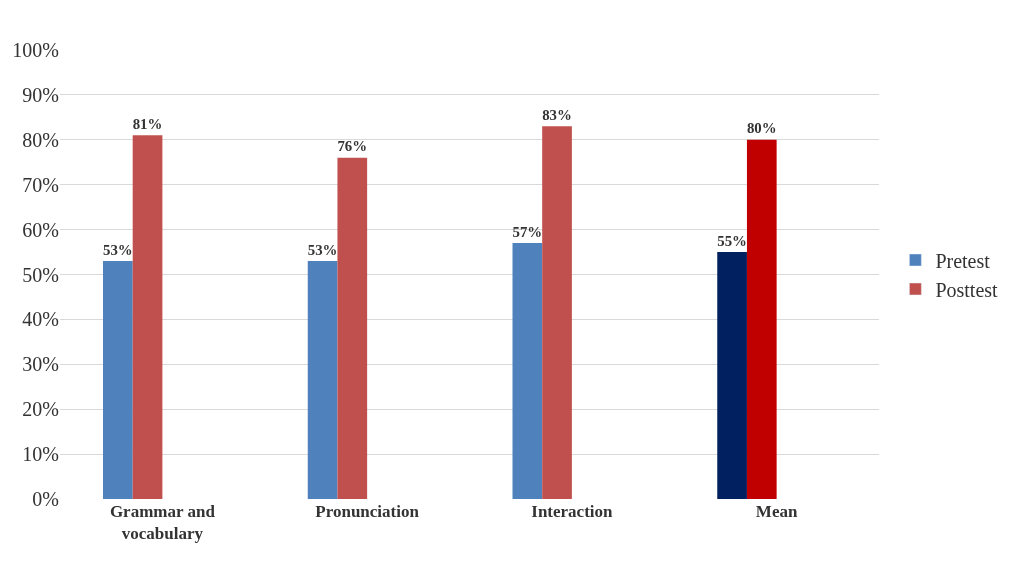 The image size is (1029, 579). I want to click on y-tick-label: 50%, so click(40, 274).